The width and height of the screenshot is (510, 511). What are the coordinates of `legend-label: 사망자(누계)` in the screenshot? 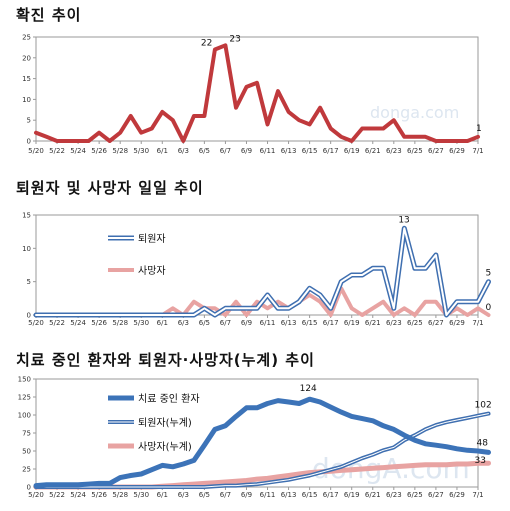 It's located at (165, 447).